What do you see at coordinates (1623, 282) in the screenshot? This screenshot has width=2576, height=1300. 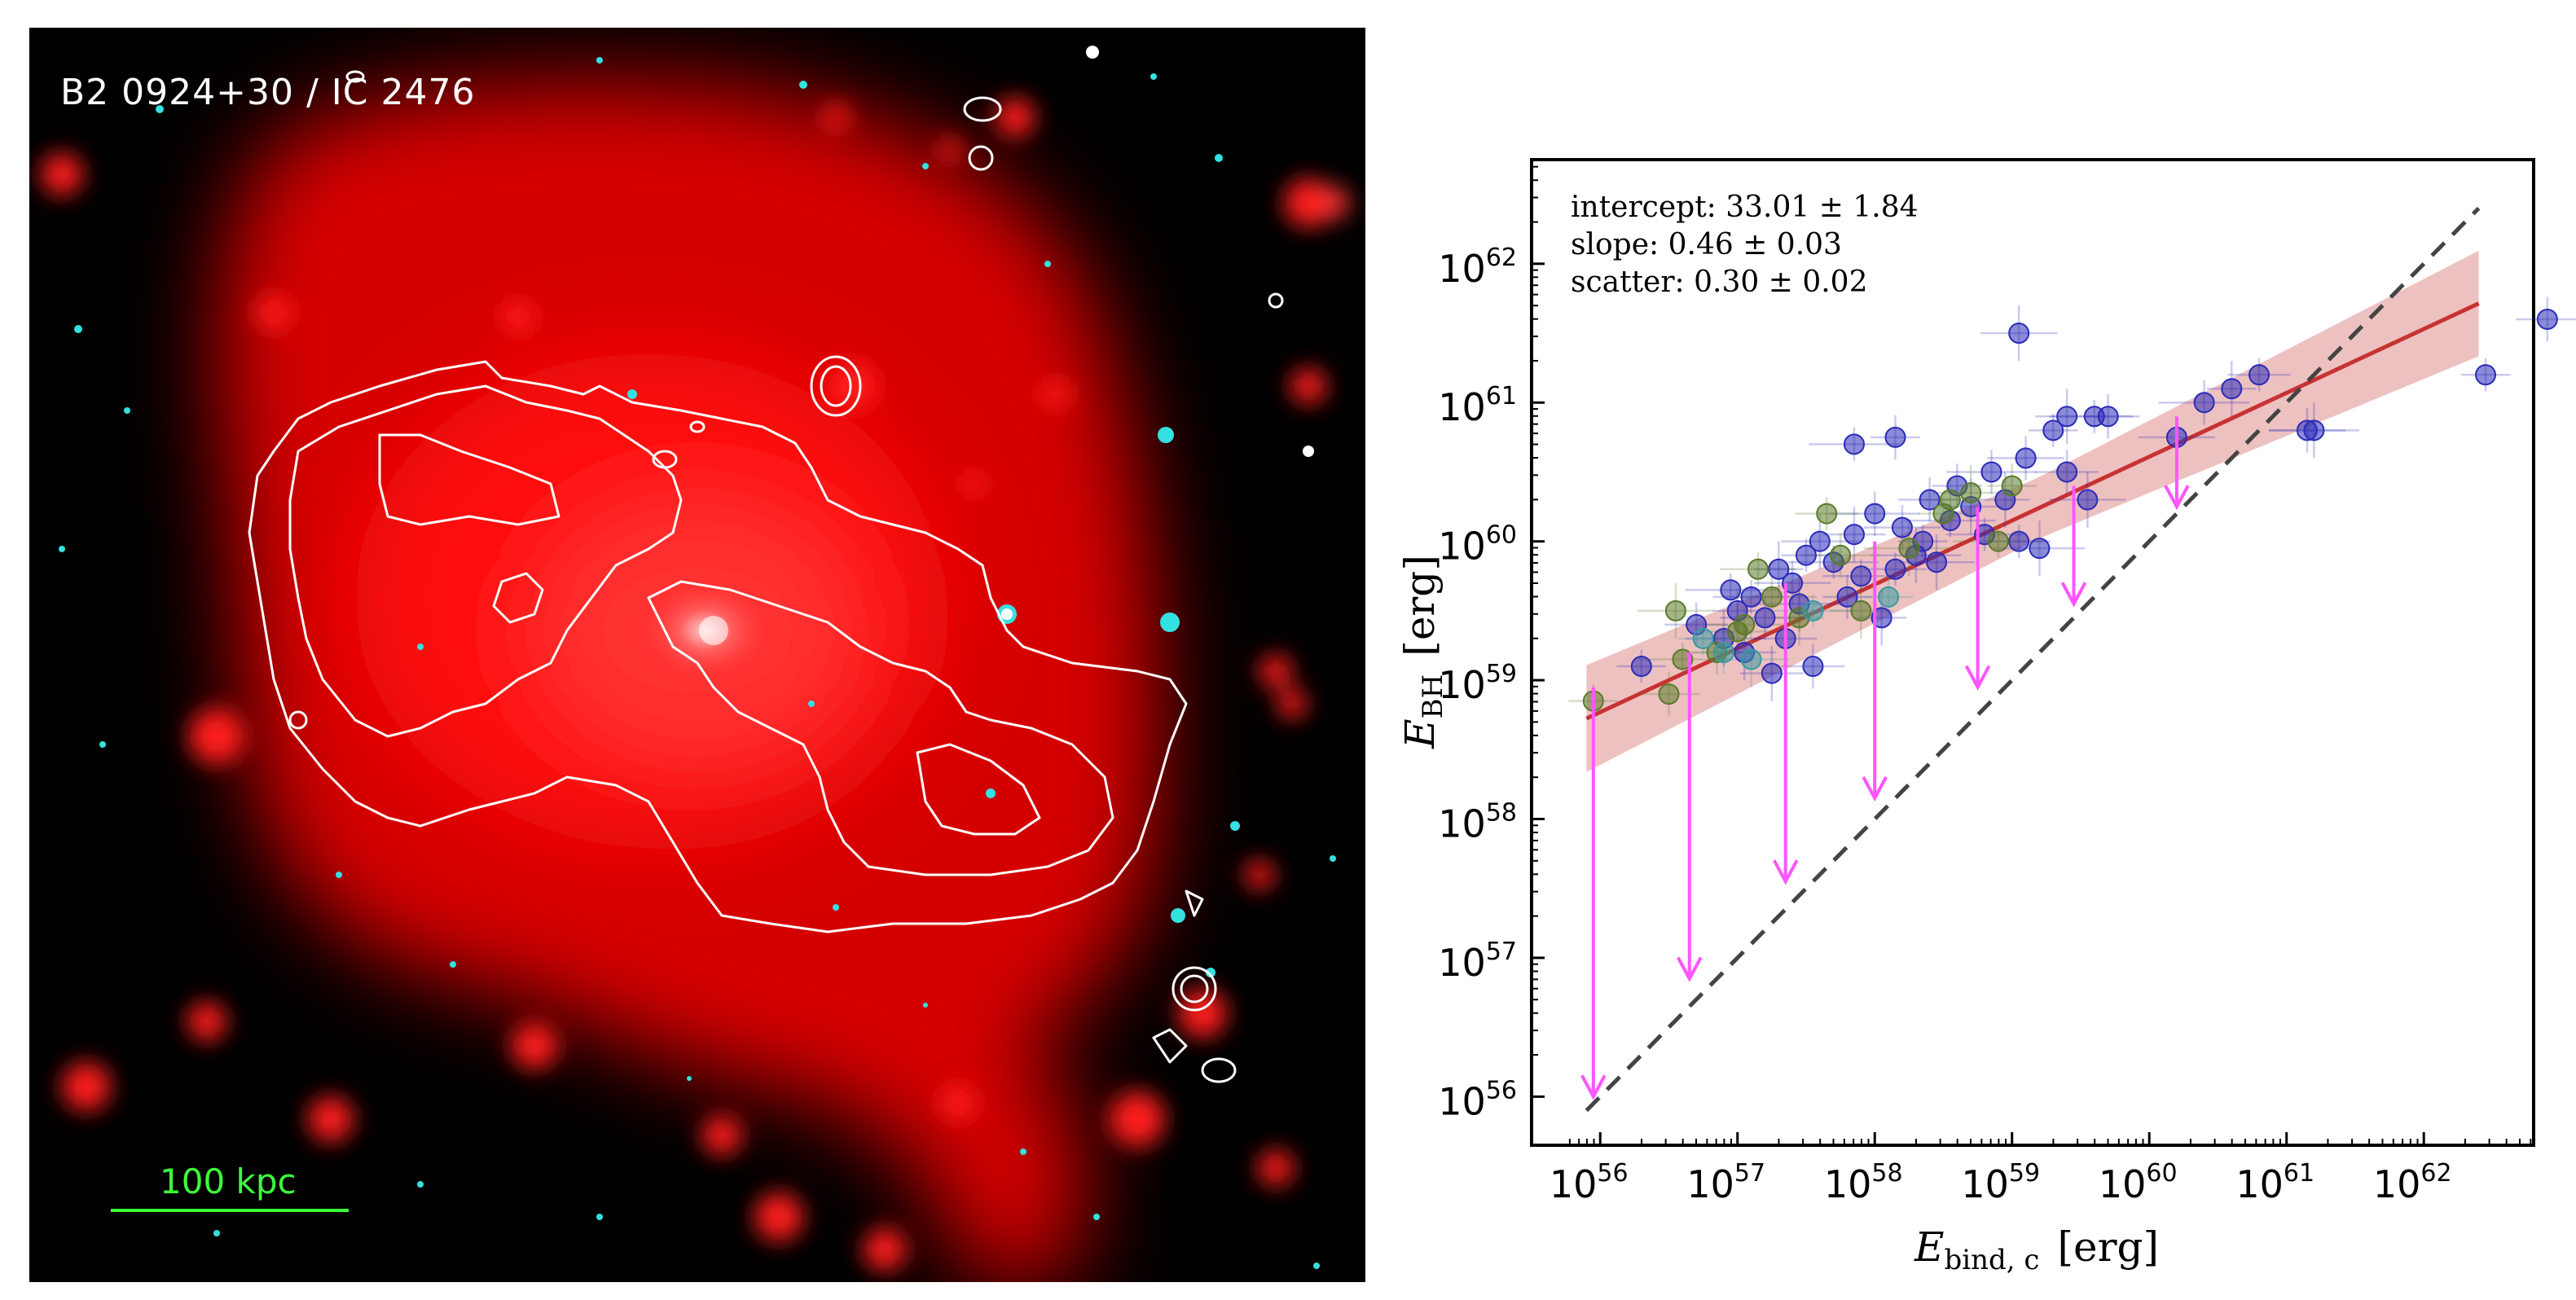 I see `annotation-scatter-label: scatter` at bounding box center [1623, 282].